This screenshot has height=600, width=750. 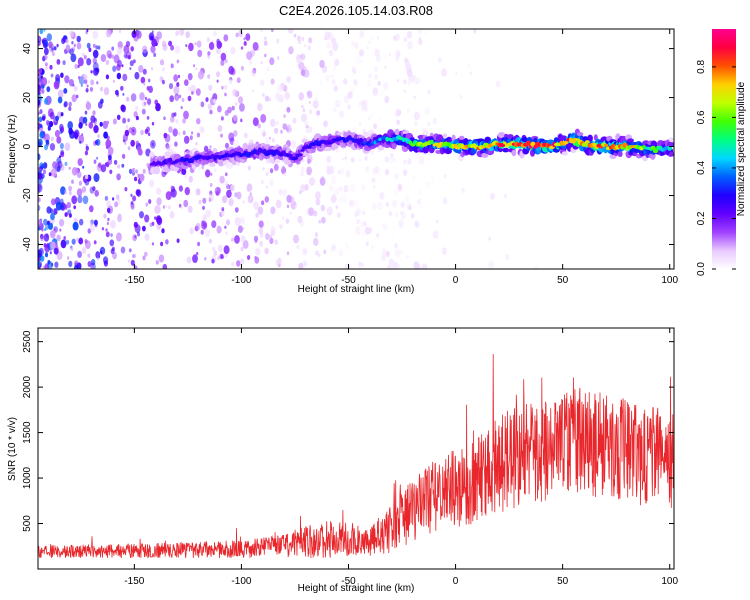 What do you see at coordinates (27, 244) in the screenshot?
I see `y-tick-label: -40` at bounding box center [27, 244].